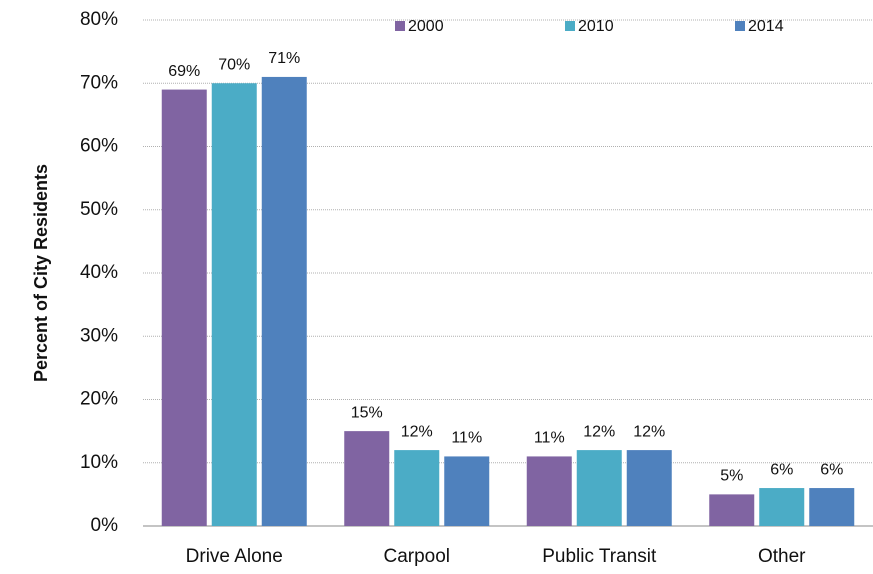  Describe the element at coordinates (99, 19) in the screenshot. I see `y-tick-label: 80%` at that location.